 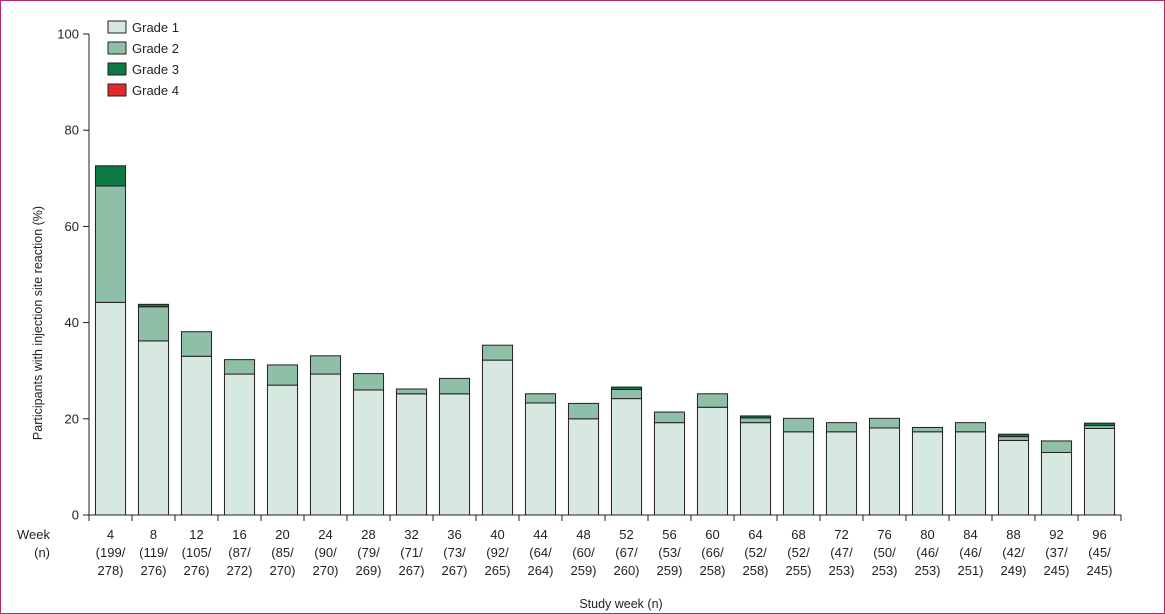 What do you see at coordinates (1099, 552) in the screenshot?
I see `x-category-n-top: (45/` at bounding box center [1099, 552].